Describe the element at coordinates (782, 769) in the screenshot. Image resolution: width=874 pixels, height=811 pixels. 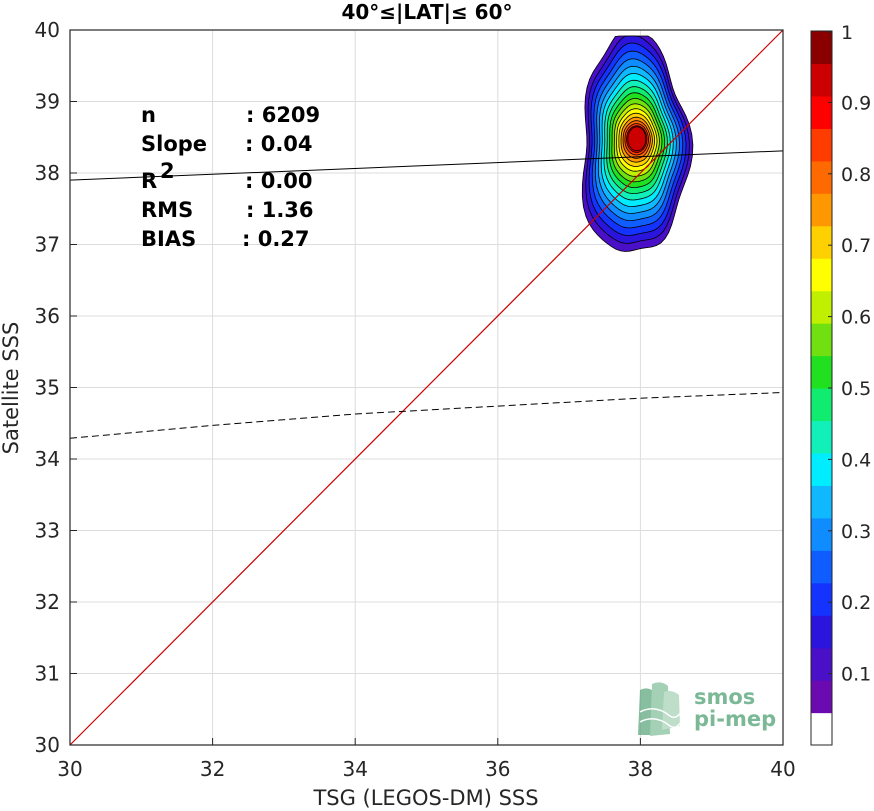
I see `x-tick-label: 40` at that location.